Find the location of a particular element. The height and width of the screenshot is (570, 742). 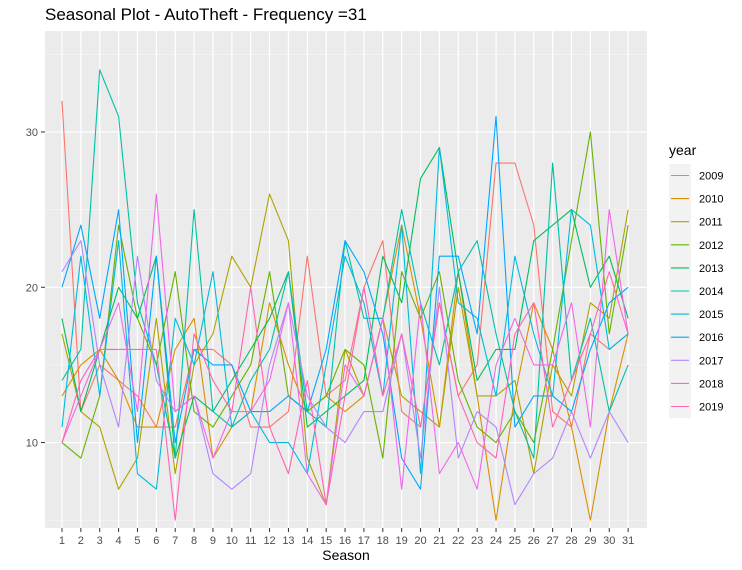

legend-item-2009: 2009 is located at coordinates (696, 175).